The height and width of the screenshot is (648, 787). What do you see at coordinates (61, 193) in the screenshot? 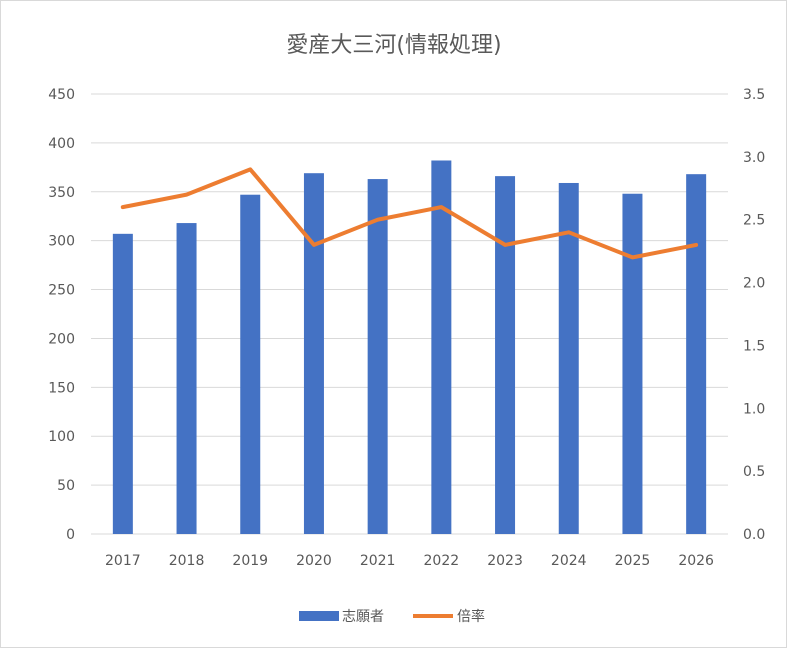
I see `left-axis-tick-label: 350` at bounding box center [61, 193].